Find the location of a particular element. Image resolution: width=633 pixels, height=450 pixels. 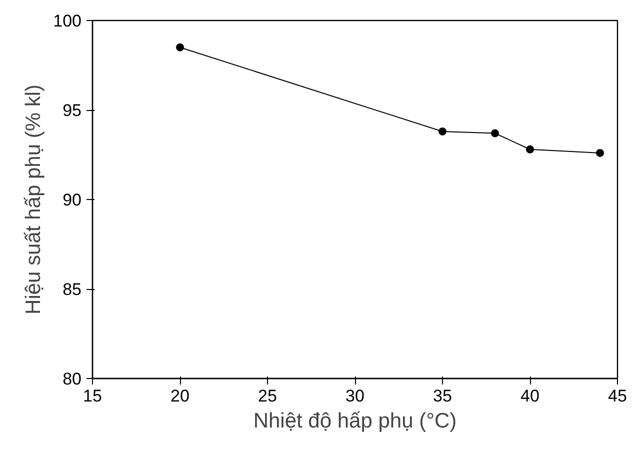

x-axis-title: Nhiệt độ hấp phụ (°C) is located at coordinates (355, 421).